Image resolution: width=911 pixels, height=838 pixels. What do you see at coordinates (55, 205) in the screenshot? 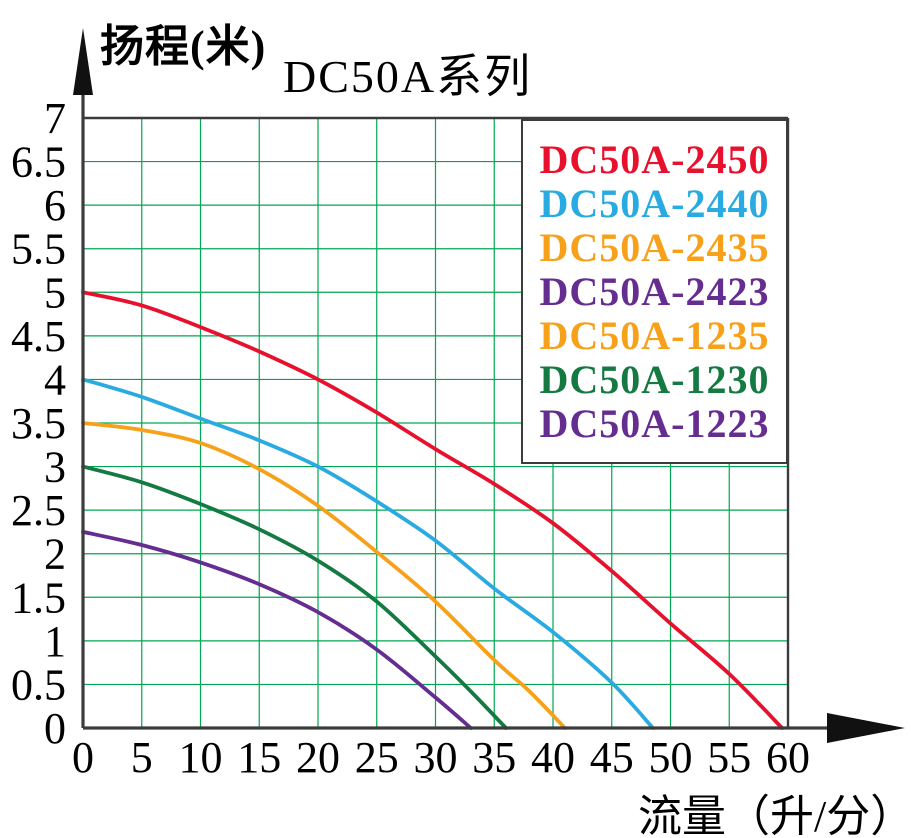
I see `y-tick-label: 6` at bounding box center [55, 205].